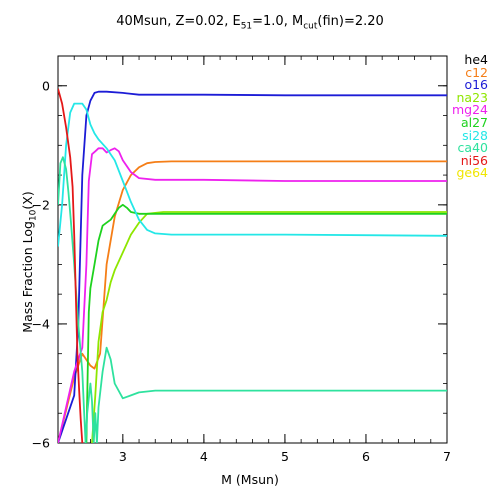  I want to click on legend-entry-he4: he4, so click(476, 59).